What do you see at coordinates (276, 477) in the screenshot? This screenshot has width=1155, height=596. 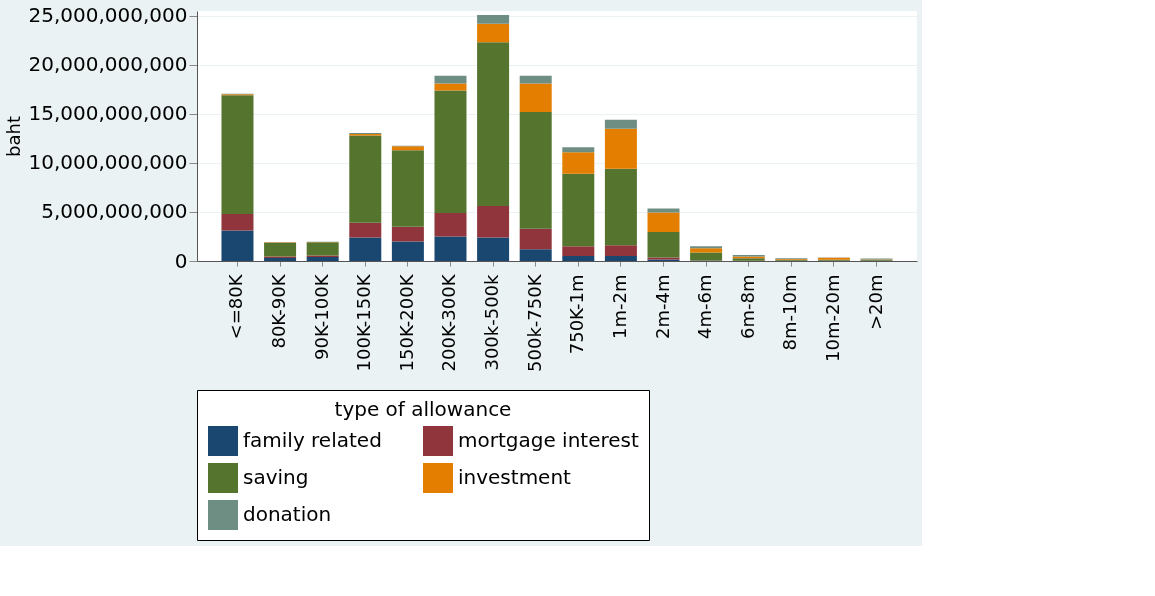 I see `legend-label: saving` at bounding box center [276, 477].